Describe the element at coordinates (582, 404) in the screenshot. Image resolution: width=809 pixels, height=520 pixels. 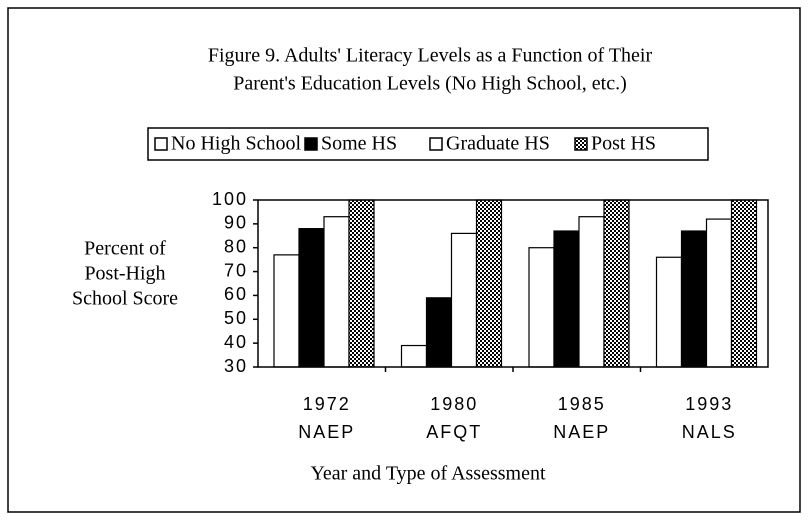
I see `x-tick-label: 1985` at that location.